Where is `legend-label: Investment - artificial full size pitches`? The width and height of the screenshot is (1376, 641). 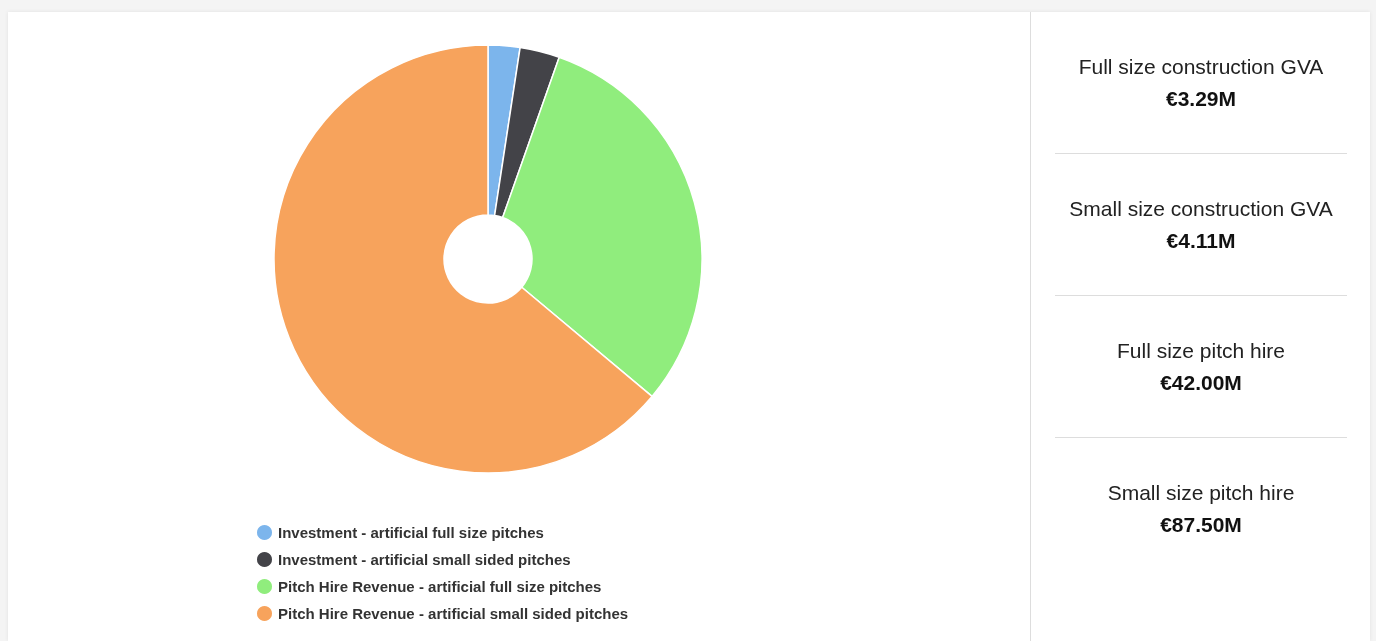
legend-label: Investment - artificial full size pitches is located at coordinates (411, 532).